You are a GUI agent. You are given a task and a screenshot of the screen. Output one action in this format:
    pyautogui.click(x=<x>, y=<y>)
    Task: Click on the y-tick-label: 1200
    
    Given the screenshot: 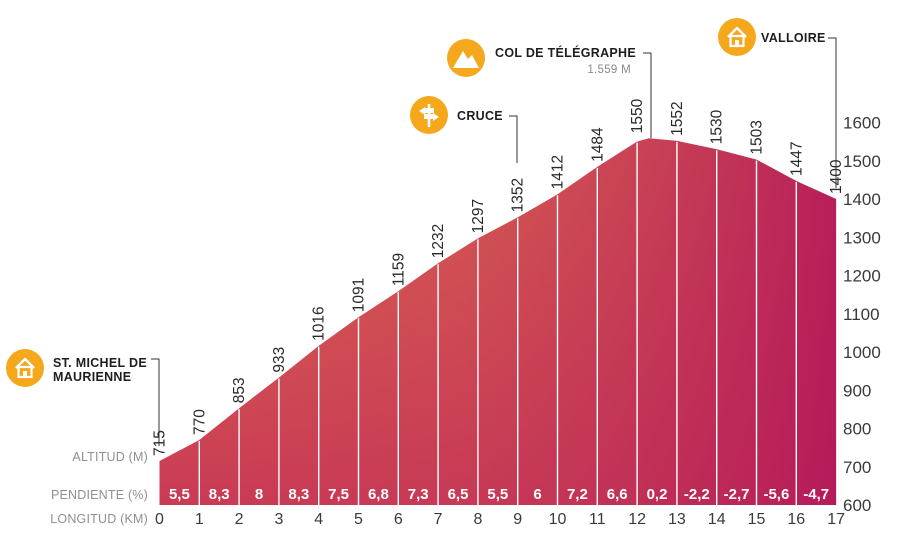 What is the action you would take?
    pyautogui.click(x=862, y=276)
    